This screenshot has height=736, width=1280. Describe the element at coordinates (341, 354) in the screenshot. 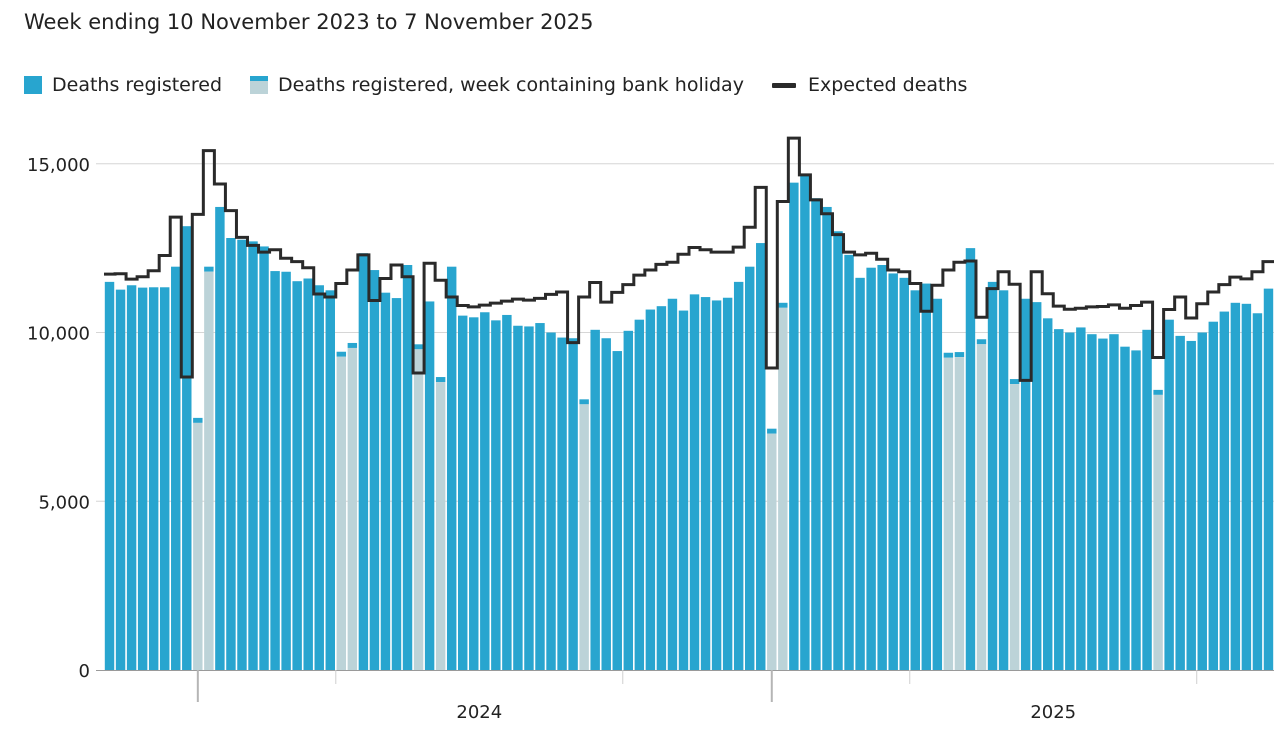

I see `bar-21-bank-holiday-top` at that location.